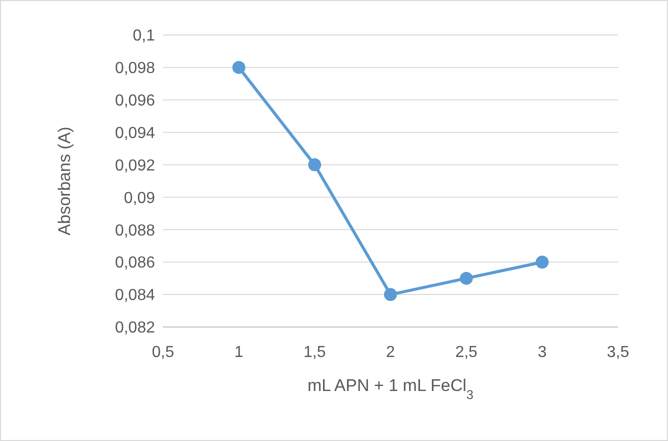 Image resolution: width=668 pixels, height=441 pixels. Describe the element at coordinates (315, 352) in the screenshot. I see `x-tick-label: 1,5` at that location.